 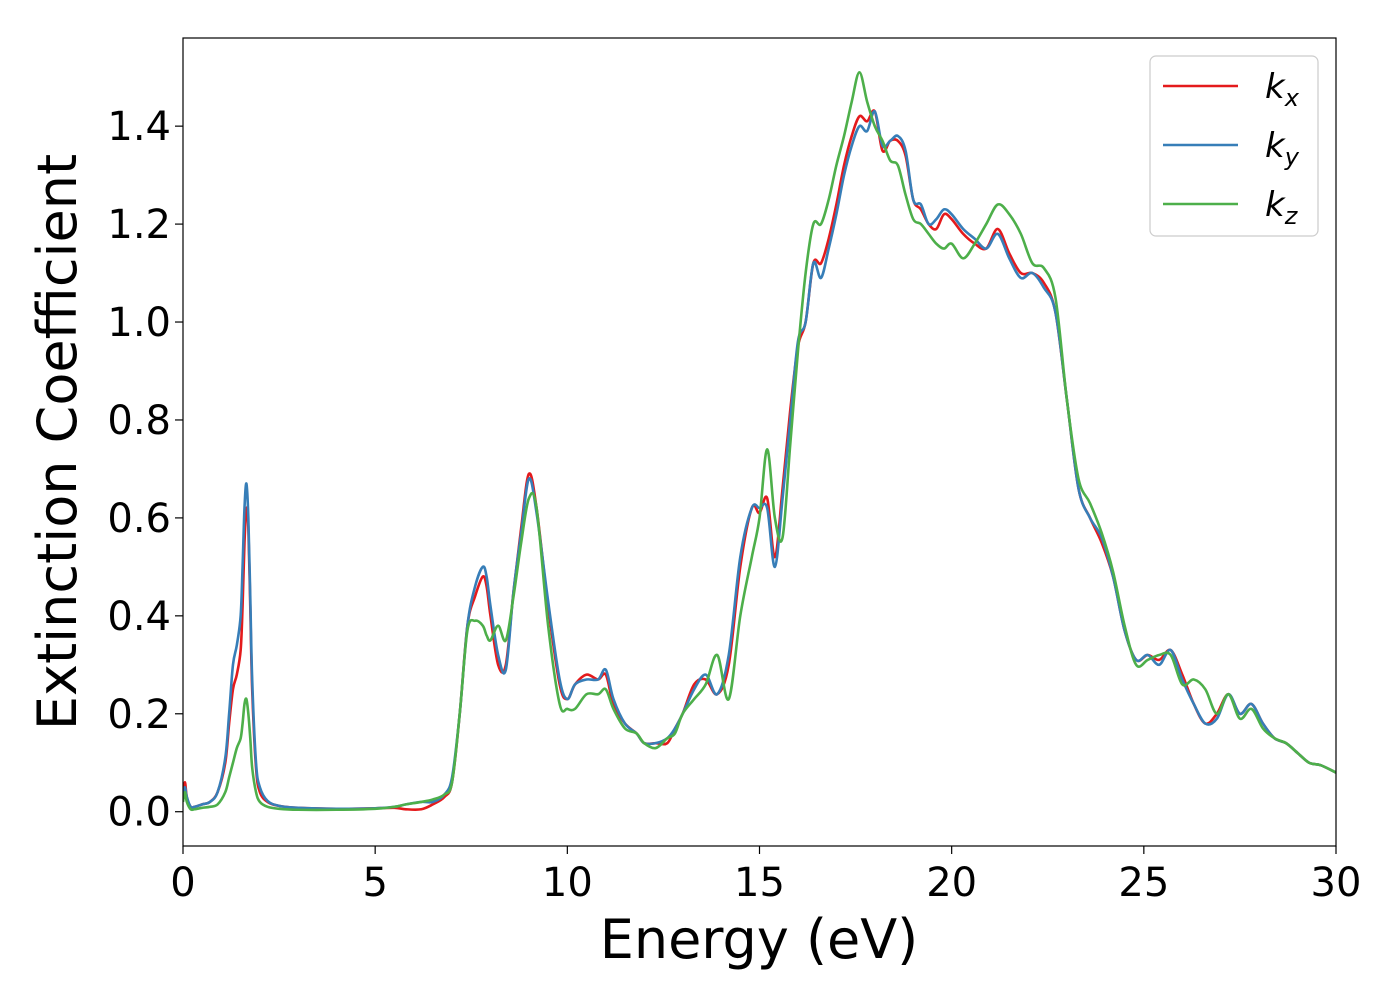 I want to click on x-tick-label: 0, so click(x=182, y=883).